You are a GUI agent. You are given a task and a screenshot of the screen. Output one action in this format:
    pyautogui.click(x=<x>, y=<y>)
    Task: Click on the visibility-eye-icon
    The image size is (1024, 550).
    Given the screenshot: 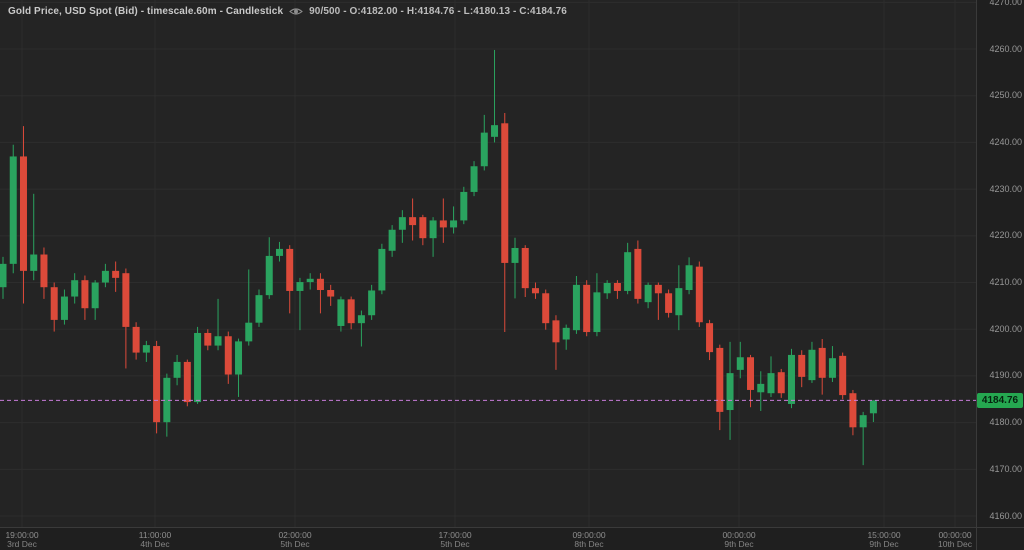 What is the action you would take?
    pyautogui.click(x=296, y=11)
    